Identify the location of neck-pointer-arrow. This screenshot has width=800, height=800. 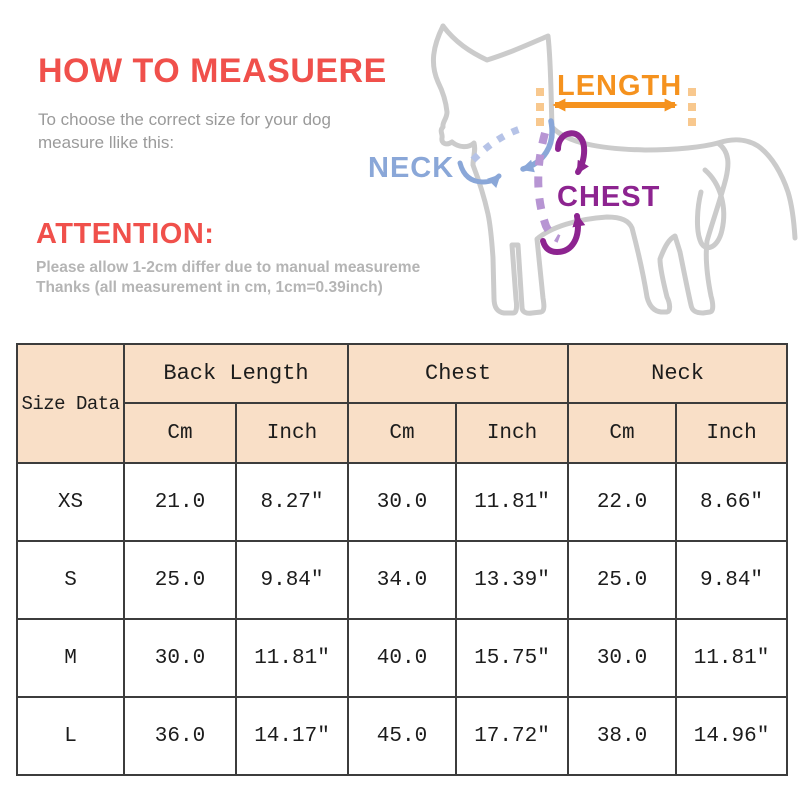
(537, 145).